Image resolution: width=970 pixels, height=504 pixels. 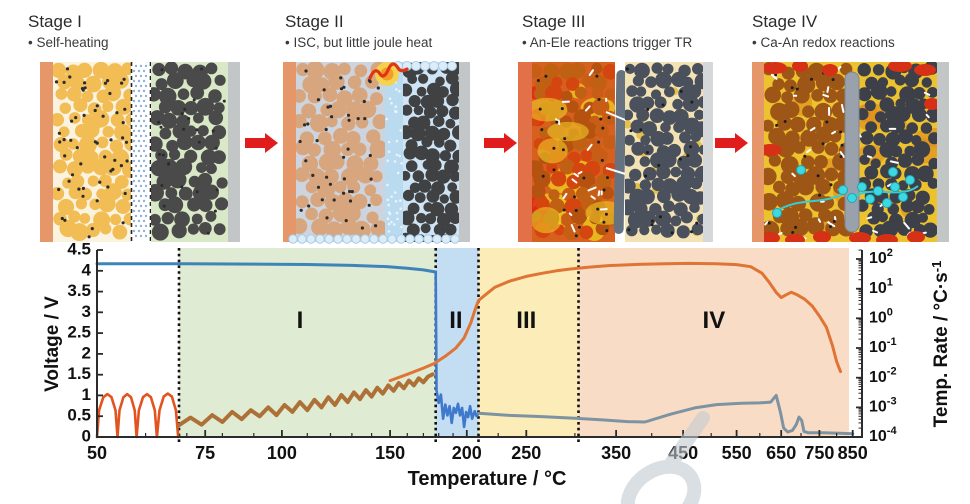 I want to click on series-voltage-stage1, so click(x=266, y=268).